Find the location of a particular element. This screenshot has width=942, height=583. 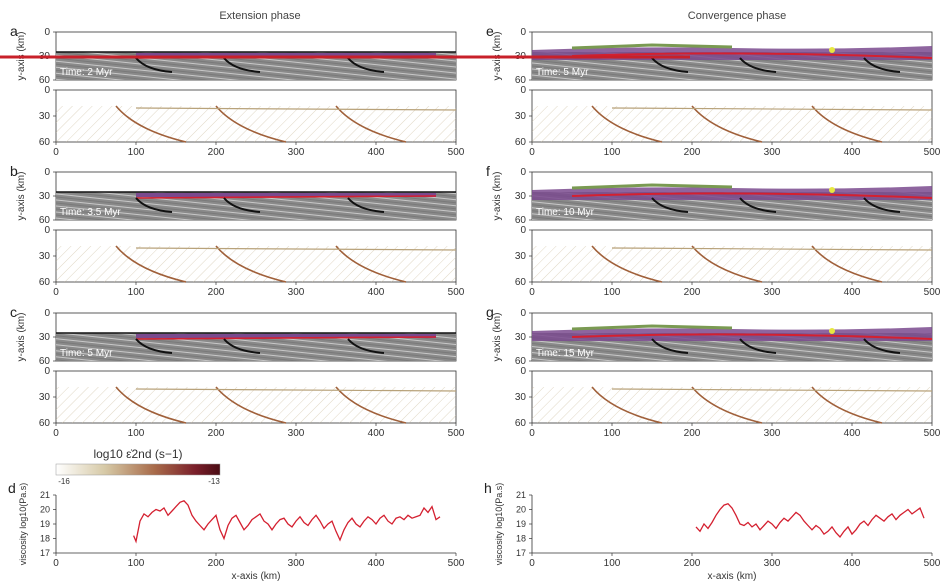

colorbar-max: -13 is located at coordinates (214, 481).